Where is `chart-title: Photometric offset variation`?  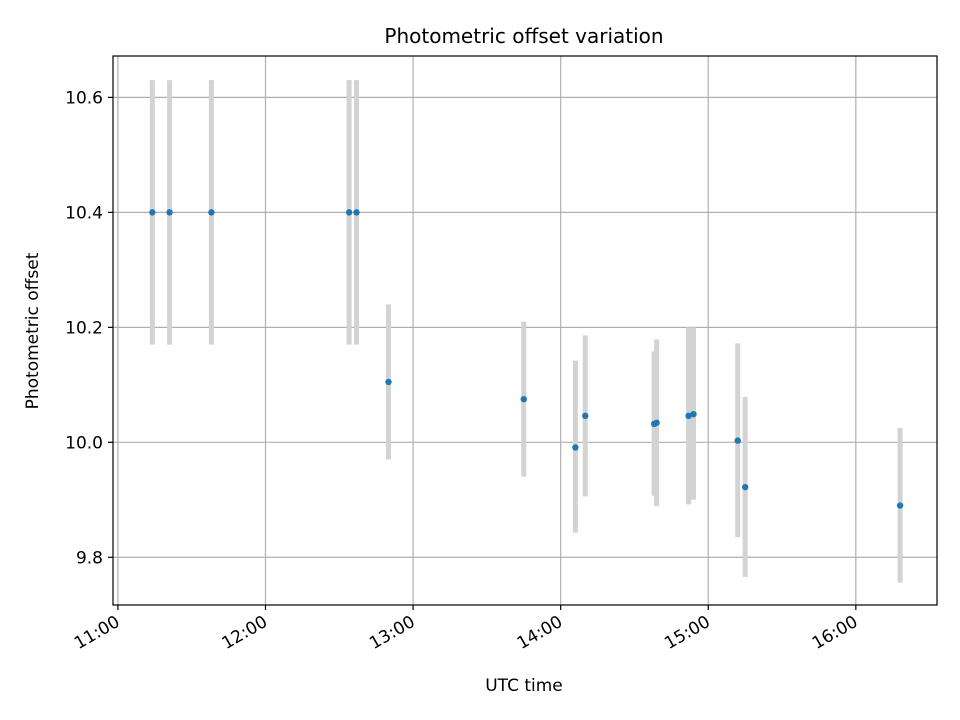
chart-title: Photometric offset variation is located at coordinates (523, 36).